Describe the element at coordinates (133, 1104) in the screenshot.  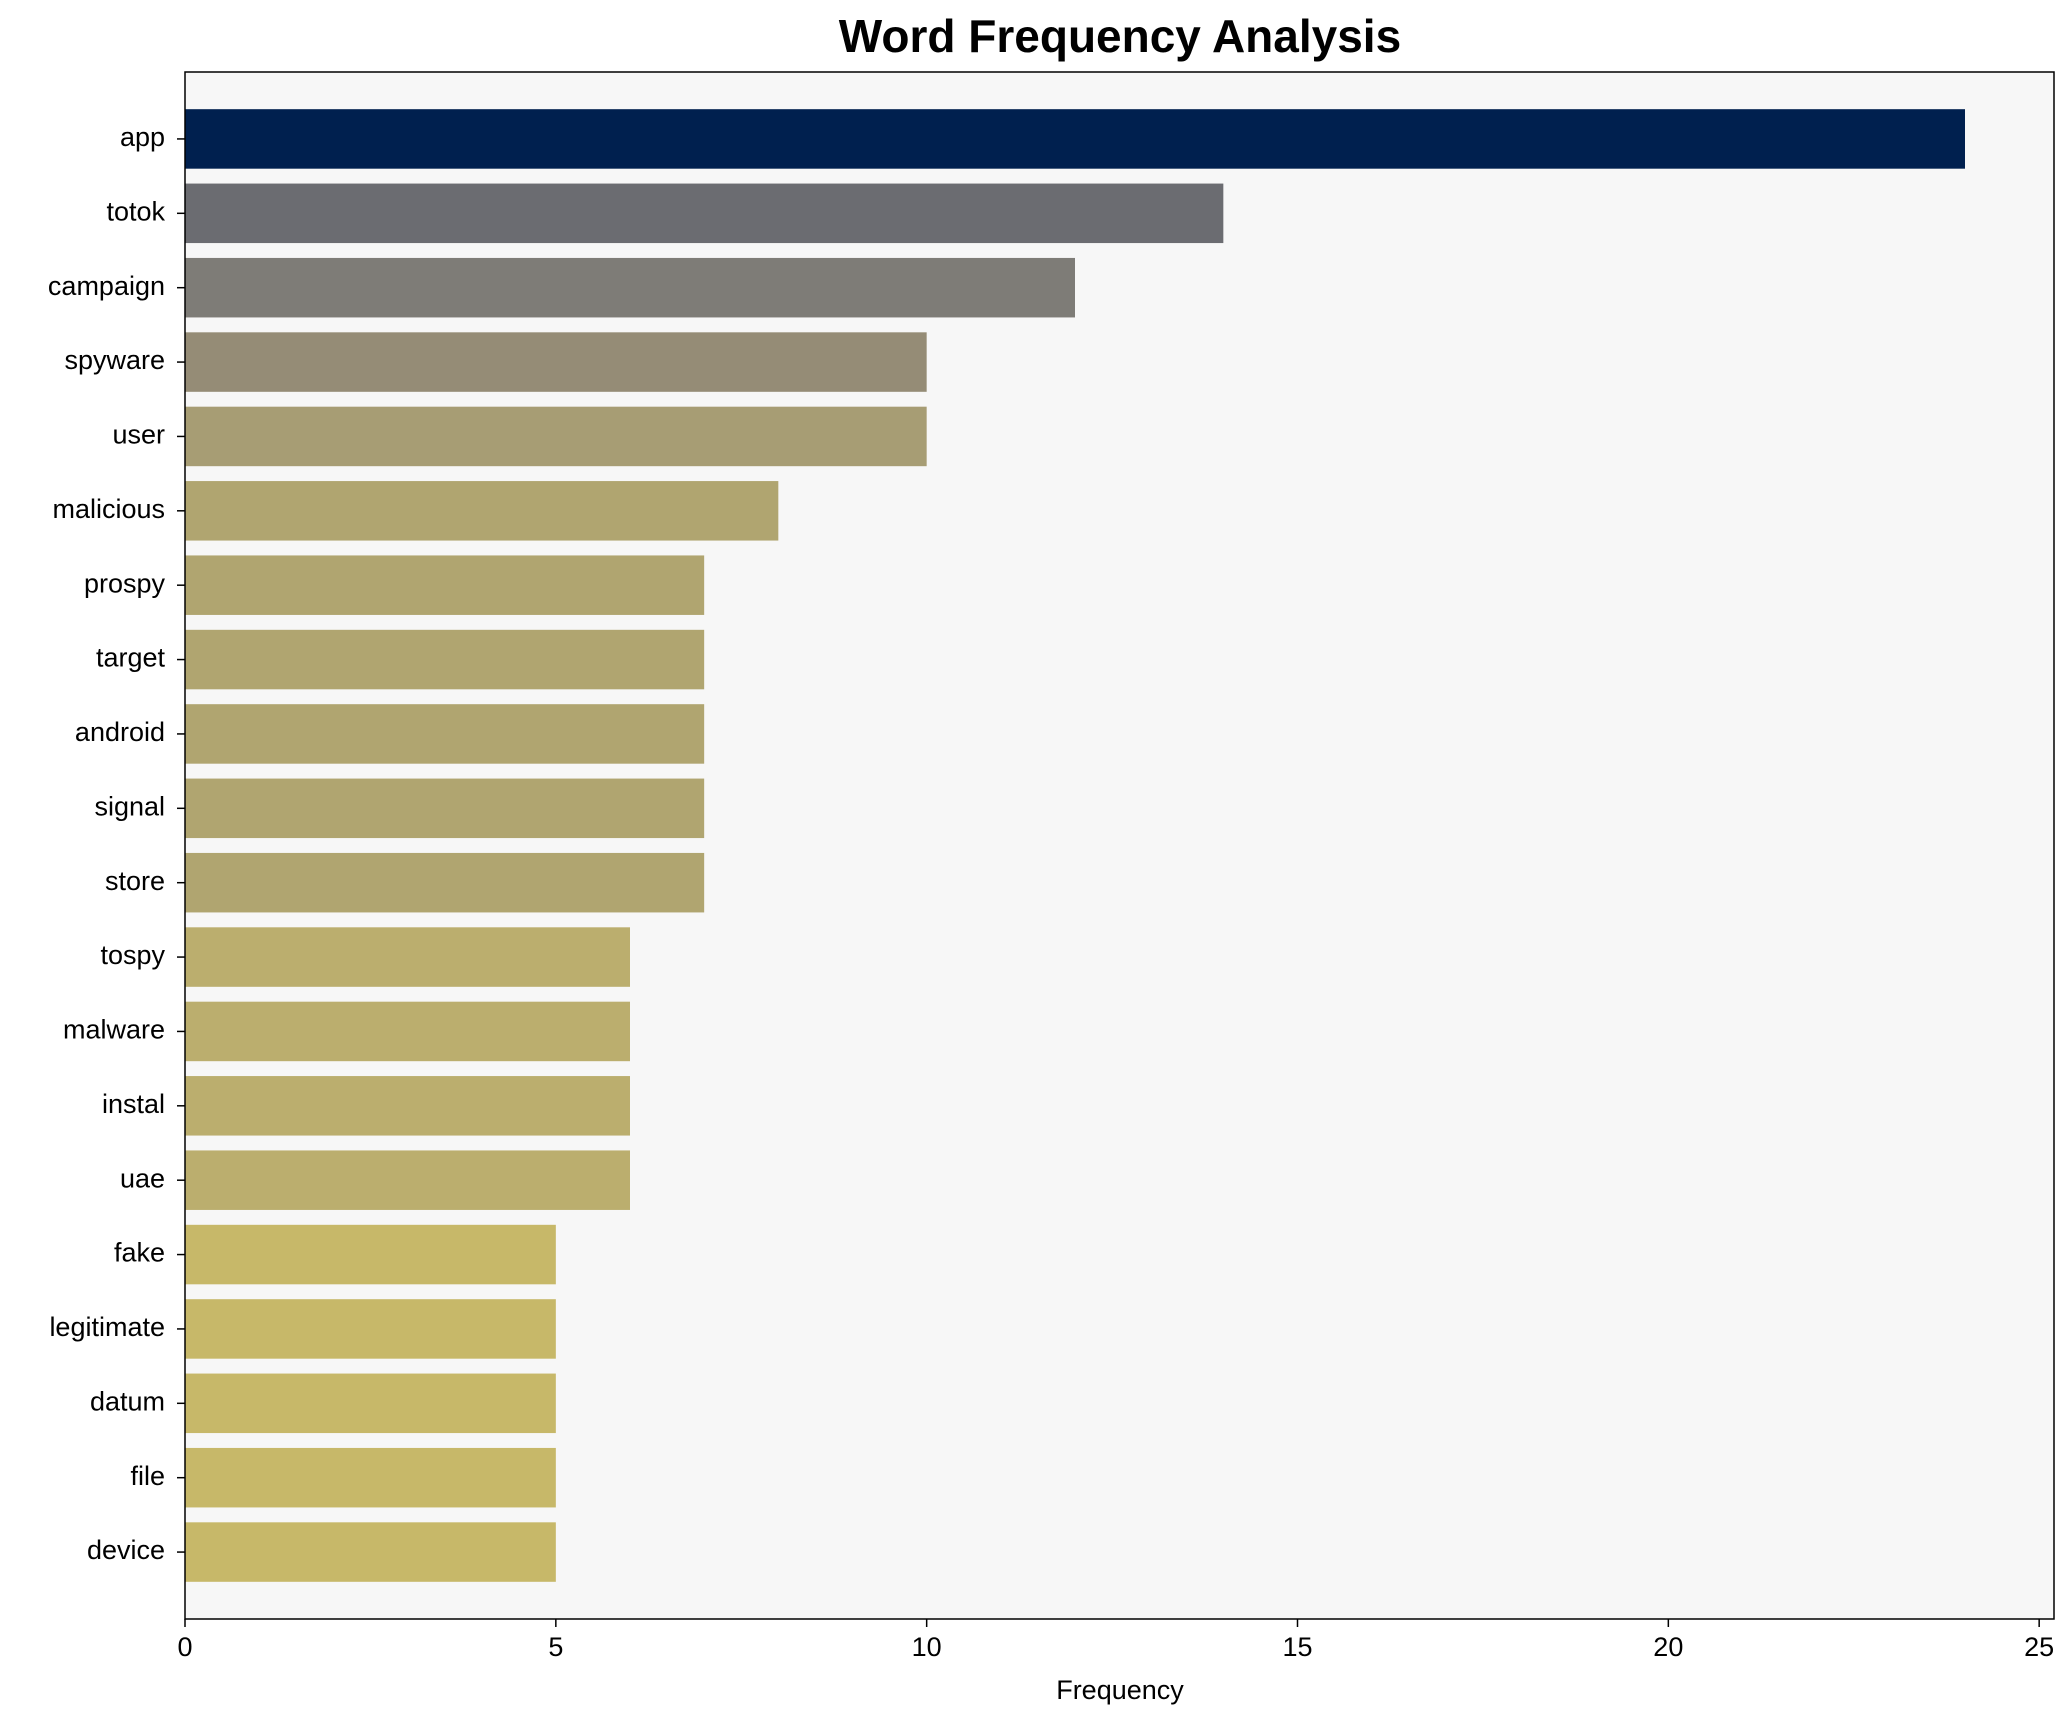
I see `y-tick-label: instal` at that location.